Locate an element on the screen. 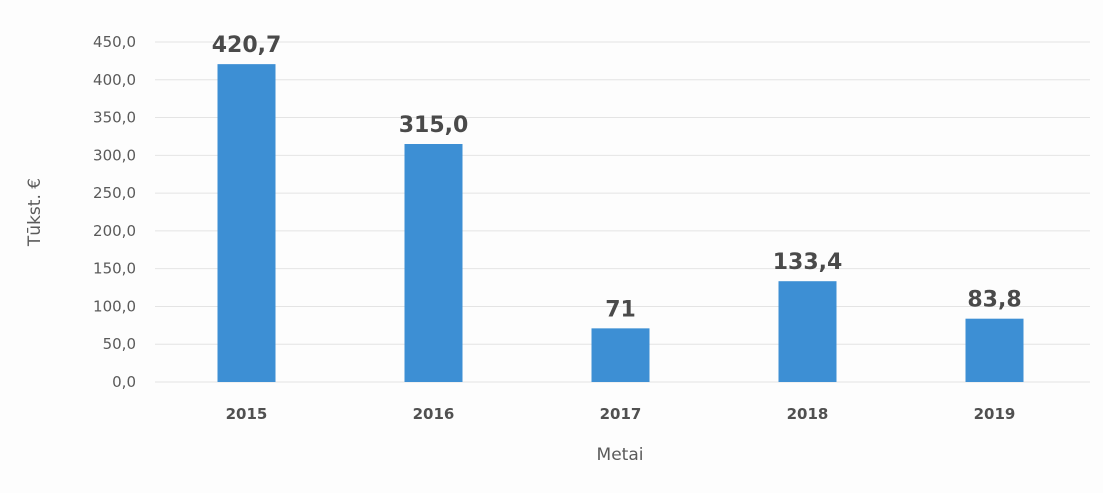  bar-2016 is located at coordinates (433, 263).